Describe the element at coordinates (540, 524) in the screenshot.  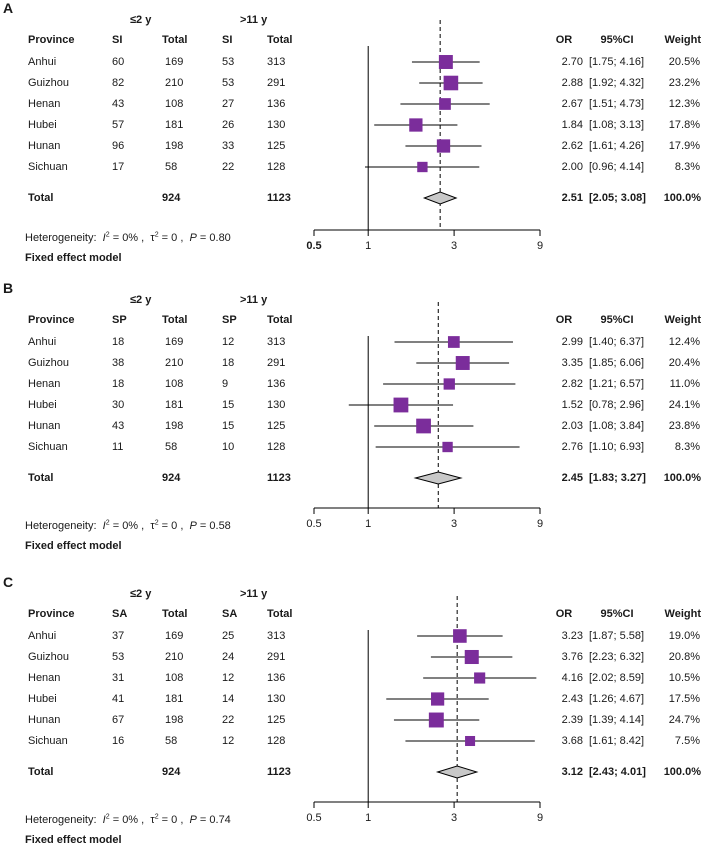
I see `x-tick-label: 9` at that location.